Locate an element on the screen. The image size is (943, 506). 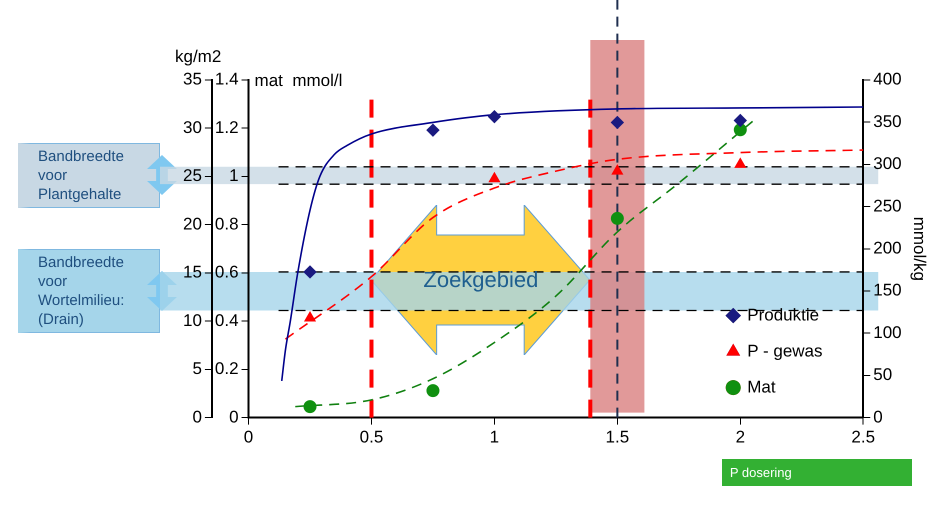
y3-tick-label: 0.4 is located at coordinates (226, 320).